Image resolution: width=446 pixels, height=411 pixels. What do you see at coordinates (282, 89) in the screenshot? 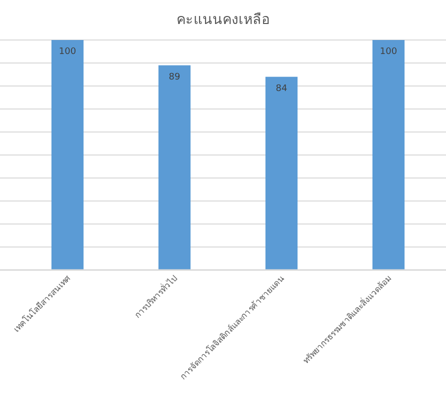
I see `data-label: 84` at bounding box center [282, 89].